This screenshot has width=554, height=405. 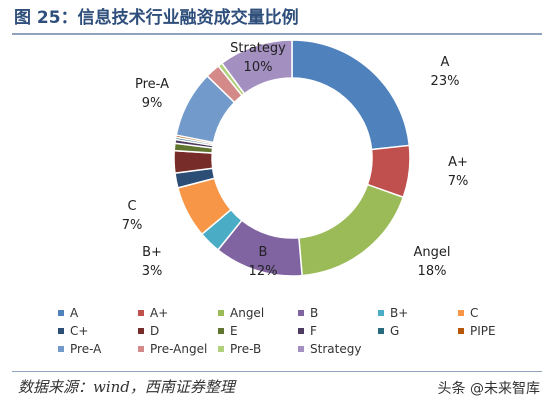 I want to click on slice-angel, so click(x=351, y=230).